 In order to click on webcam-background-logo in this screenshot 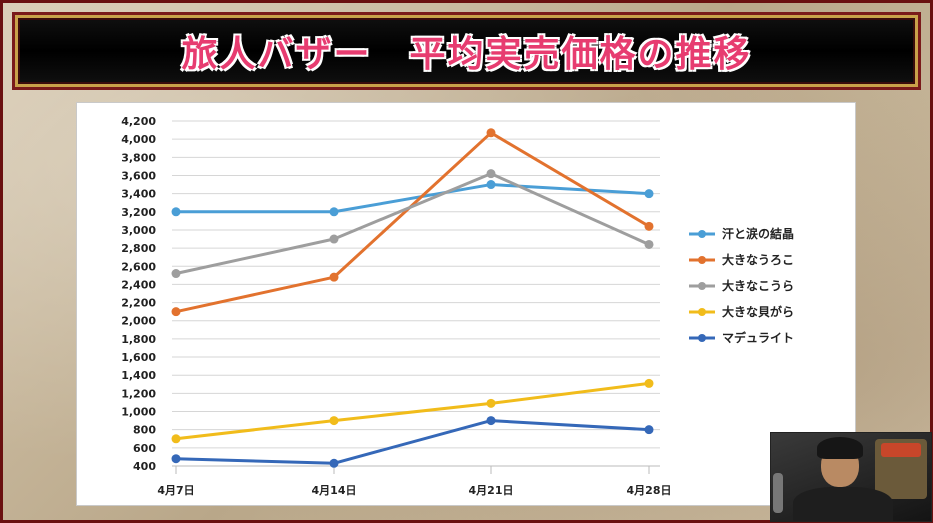, I will do `click(901, 450)`.